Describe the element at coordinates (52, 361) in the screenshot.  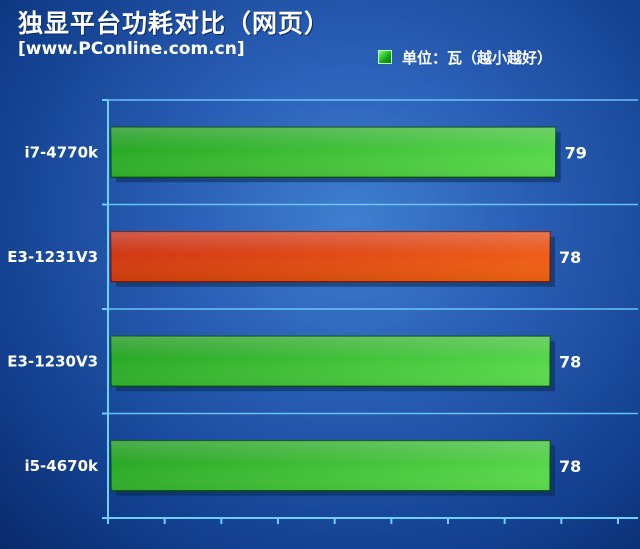
I see `category-label: E3-1230V3` at that location.